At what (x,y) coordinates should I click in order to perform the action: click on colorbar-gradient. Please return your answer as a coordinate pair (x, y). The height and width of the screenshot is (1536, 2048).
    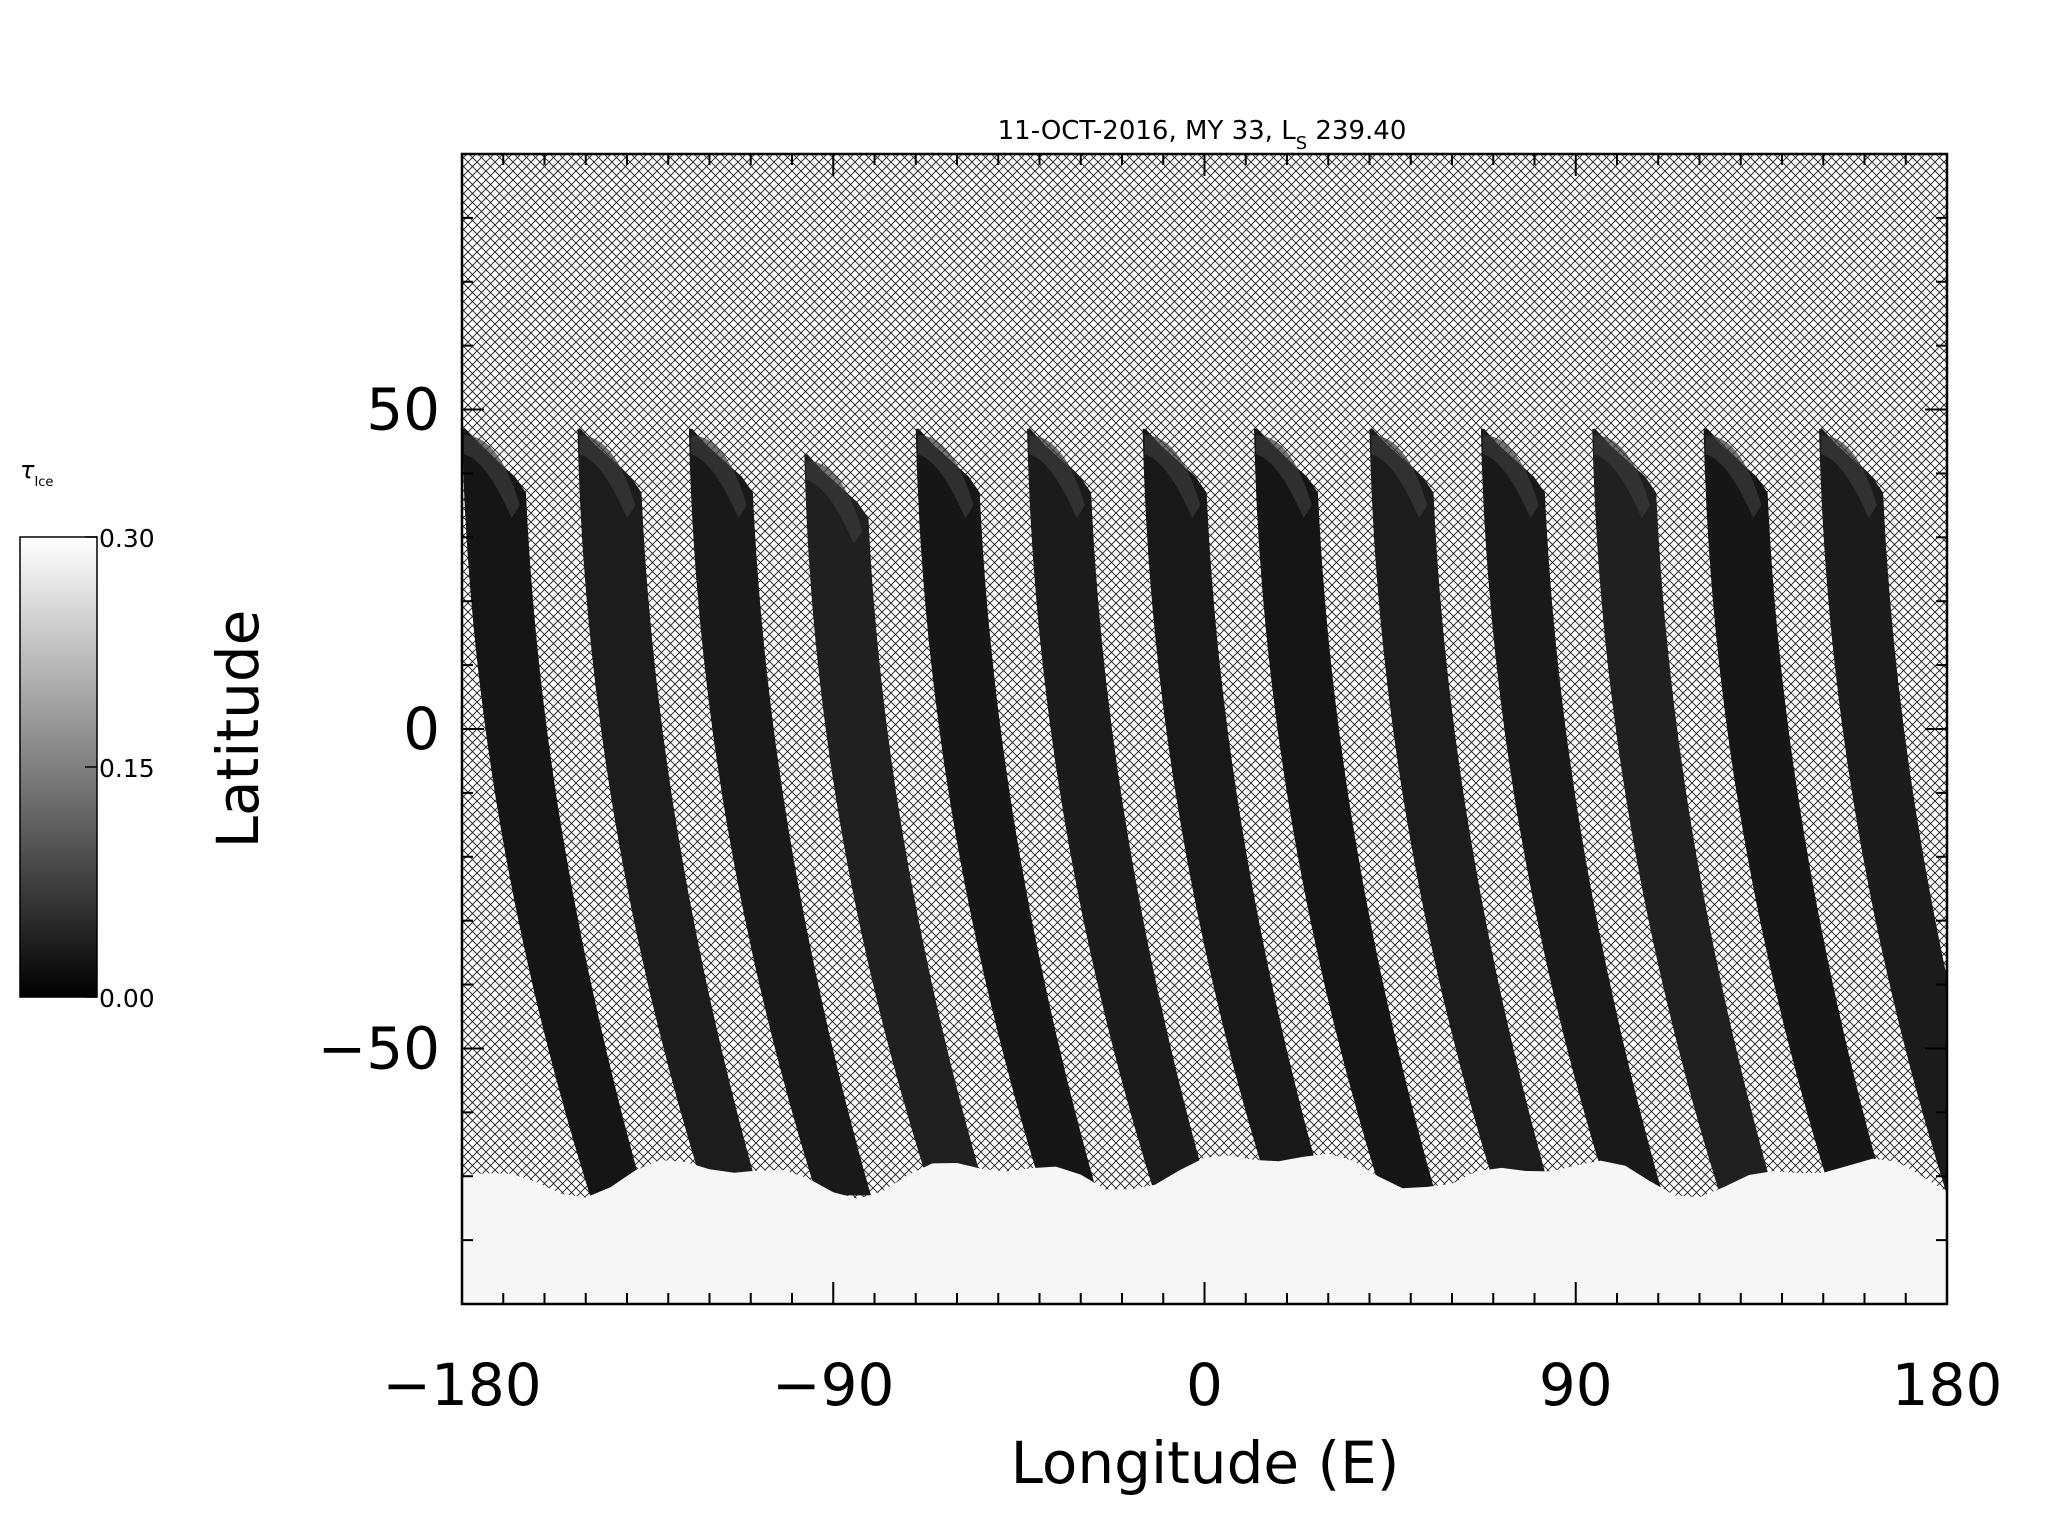
    Looking at the image, I should click on (58, 767).